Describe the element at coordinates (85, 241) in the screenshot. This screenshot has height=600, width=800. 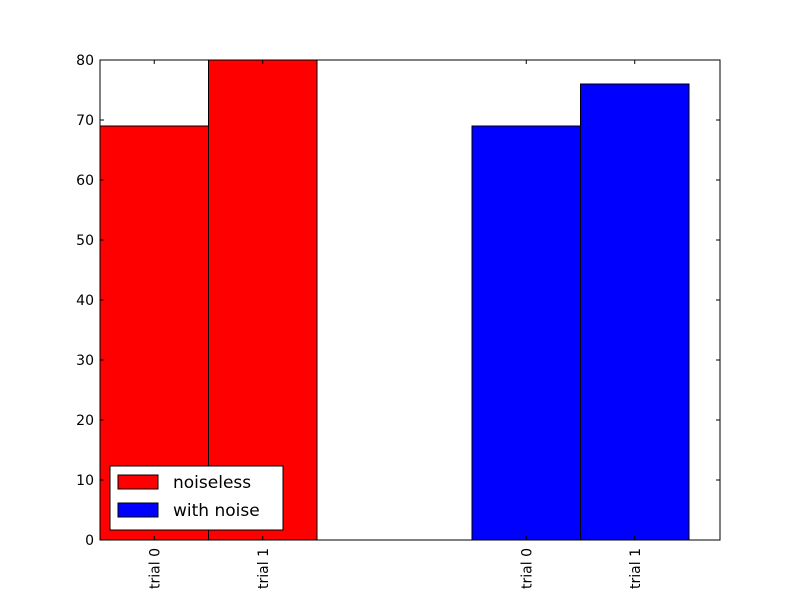
I see `y-tick-label: 50` at that location.